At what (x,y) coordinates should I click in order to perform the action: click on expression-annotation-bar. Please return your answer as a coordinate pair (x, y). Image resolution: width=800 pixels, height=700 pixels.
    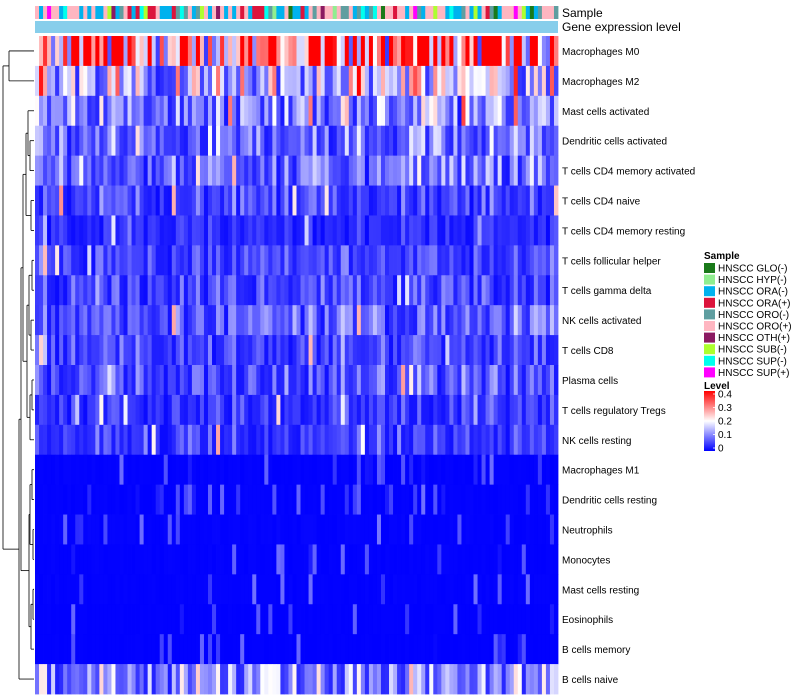
    Looking at the image, I should click on (296, 27).